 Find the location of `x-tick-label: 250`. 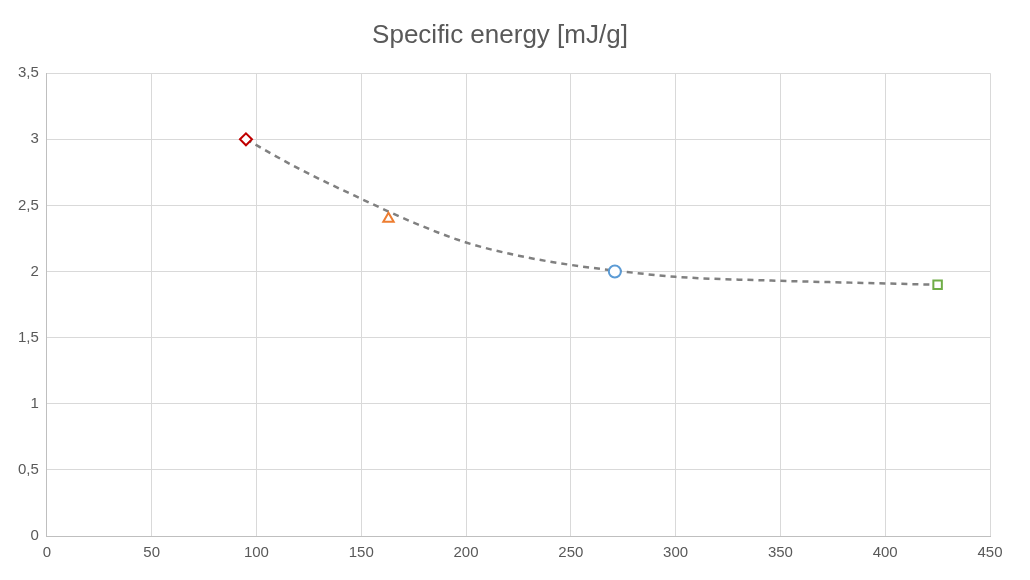

x-tick-label: 250 is located at coordinates (571, 552).